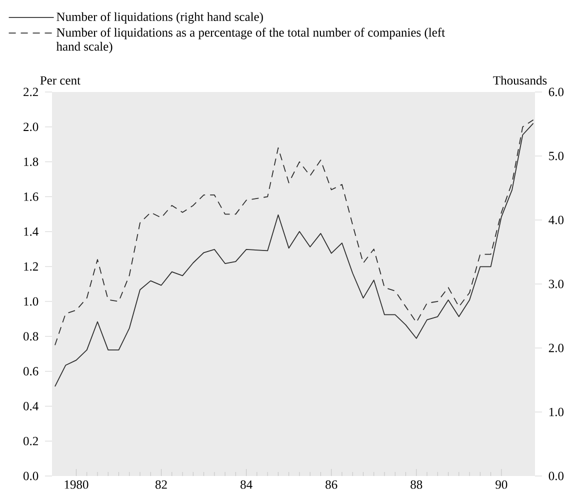 This screenshot has height=503, width=583. I want to click on y-tick-label: 1.0, so click(31, 301).